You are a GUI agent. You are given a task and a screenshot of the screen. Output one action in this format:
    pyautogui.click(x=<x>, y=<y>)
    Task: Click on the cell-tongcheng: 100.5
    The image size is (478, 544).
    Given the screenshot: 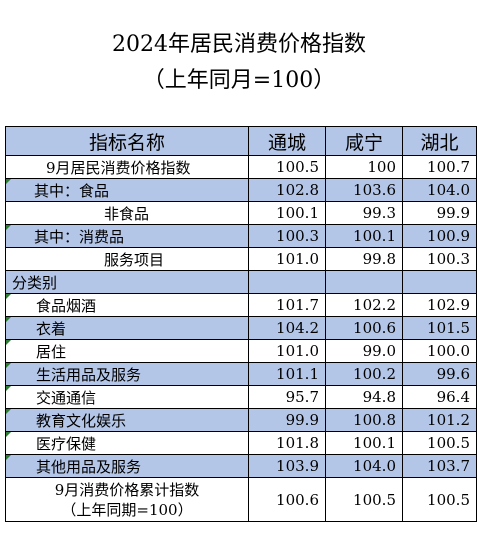 What is the action you would take?
    pyautogui.click(x=287, y=167)
    